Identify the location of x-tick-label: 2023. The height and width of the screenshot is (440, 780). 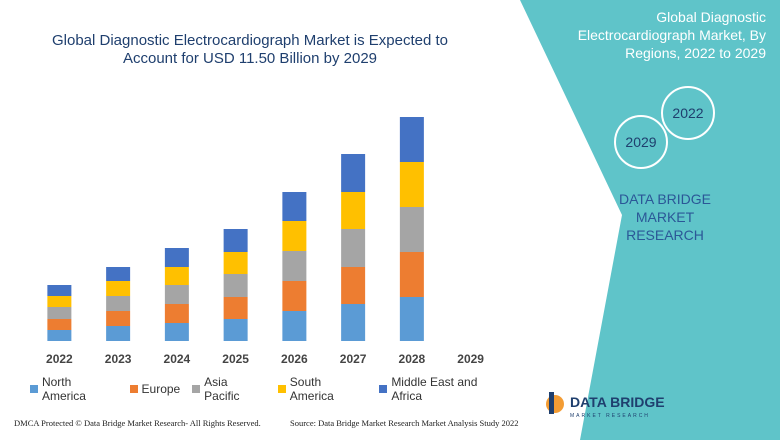
(118, 359).